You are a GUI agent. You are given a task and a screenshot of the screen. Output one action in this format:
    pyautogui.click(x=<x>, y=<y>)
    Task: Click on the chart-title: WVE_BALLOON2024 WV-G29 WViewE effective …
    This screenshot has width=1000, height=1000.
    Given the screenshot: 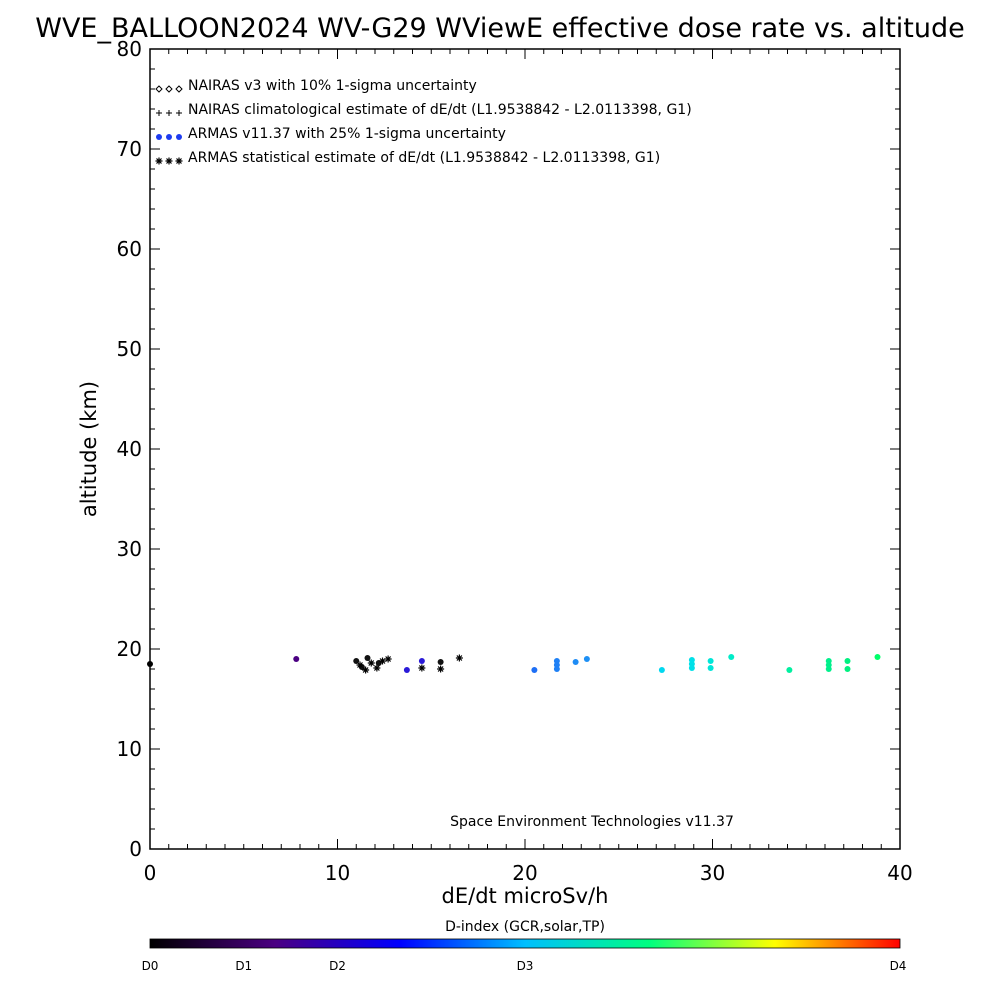 What is the action you would take?
    pyautogui.click(x=500, y=28)
    